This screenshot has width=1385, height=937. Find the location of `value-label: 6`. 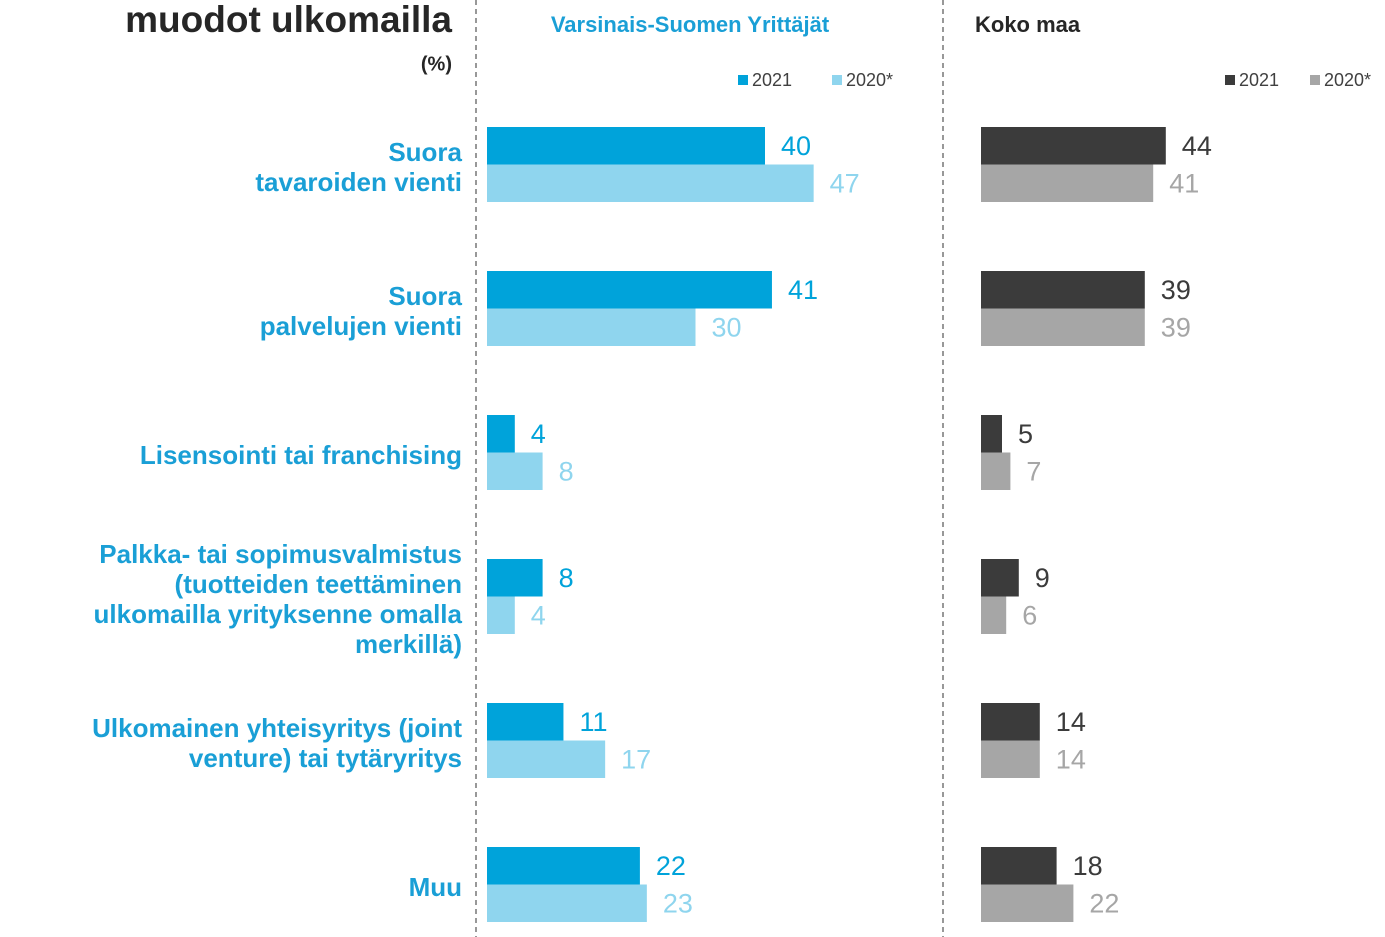

value-label: 6 is located at coordinates (1029, 615).